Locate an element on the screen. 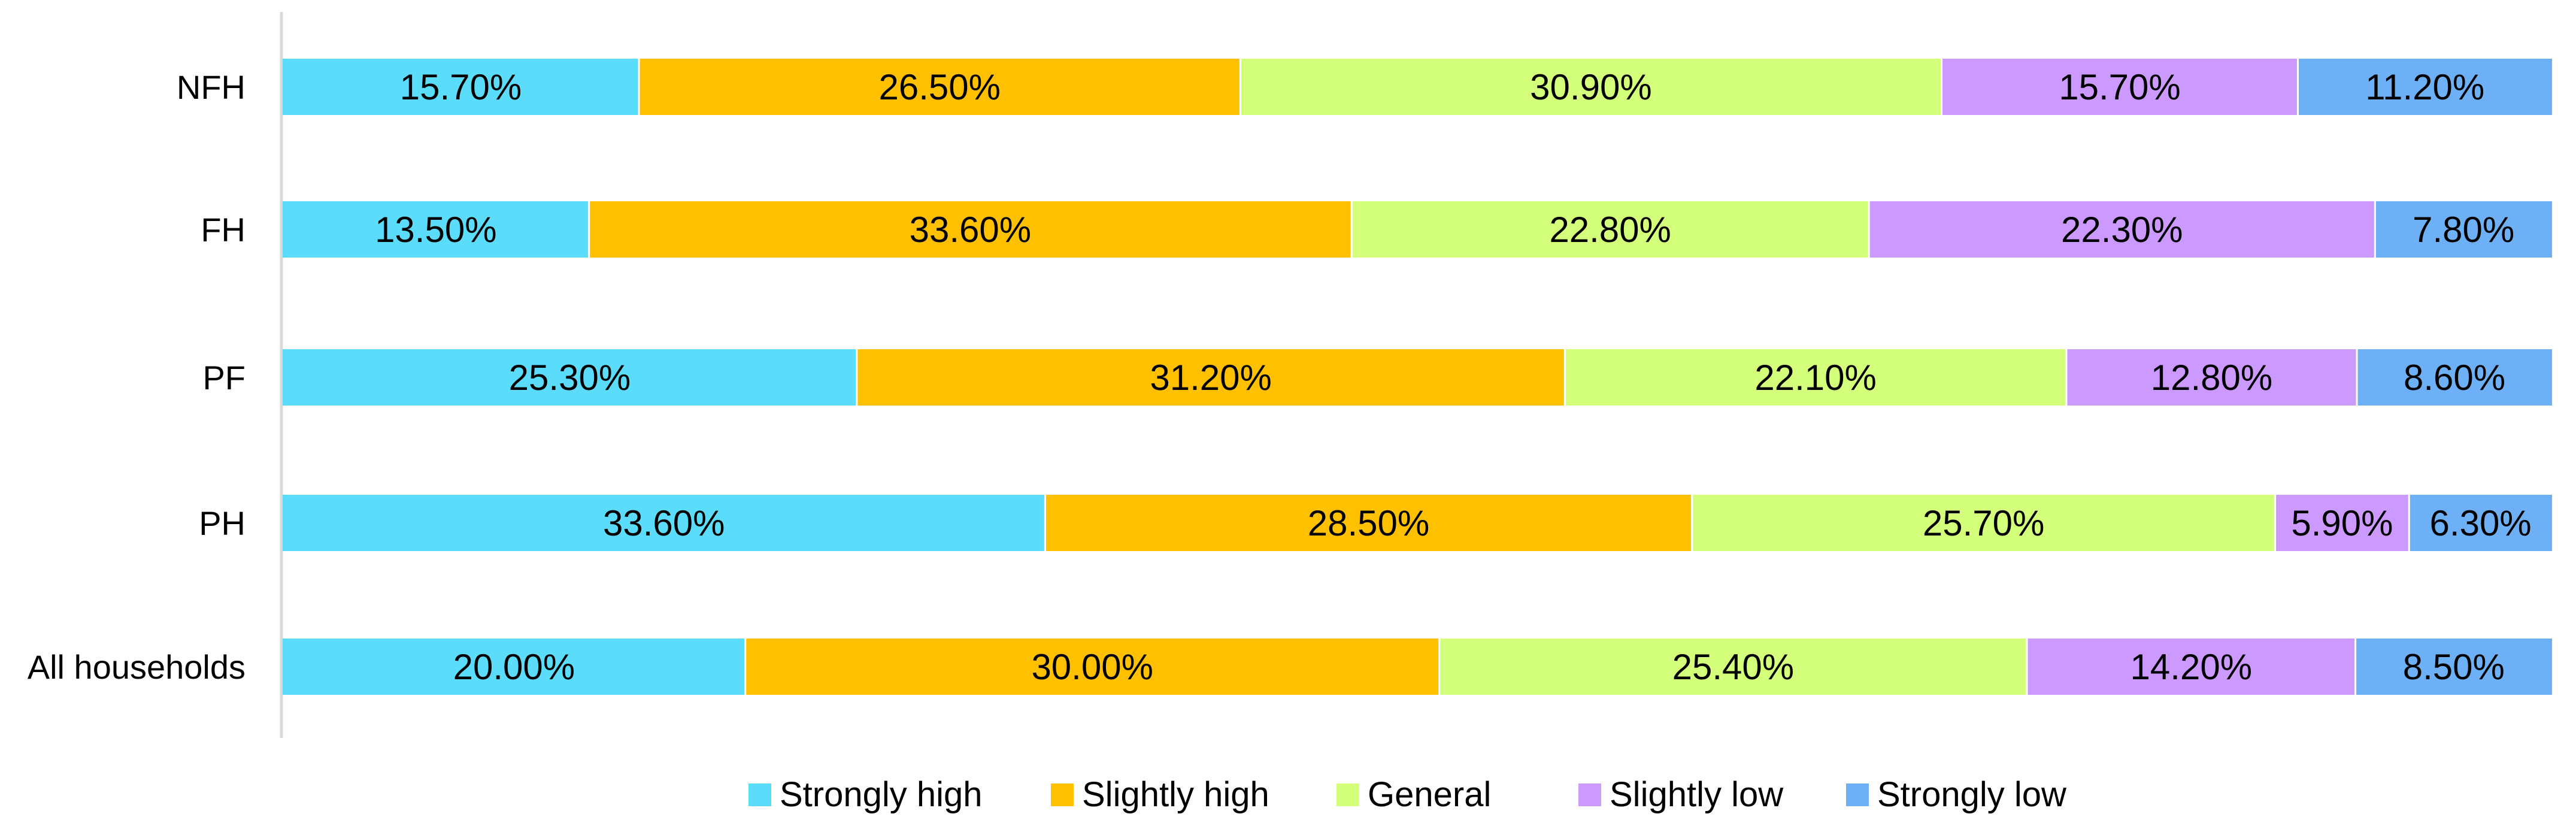 The image size is (2576, 832). data-label-slightly-high-ph: 28.50% is located at coordinates (1369, 523).